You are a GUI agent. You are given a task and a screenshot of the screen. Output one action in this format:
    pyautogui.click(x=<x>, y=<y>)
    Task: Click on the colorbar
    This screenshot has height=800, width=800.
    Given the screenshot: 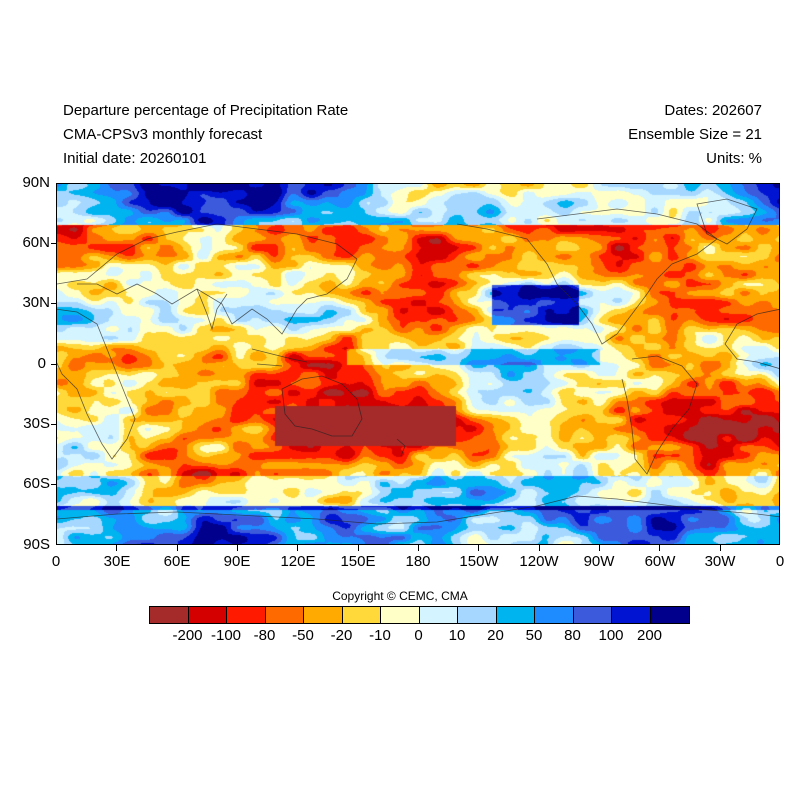 What is the action you would take?
    pyautogui.click(x=419, y=615)
    